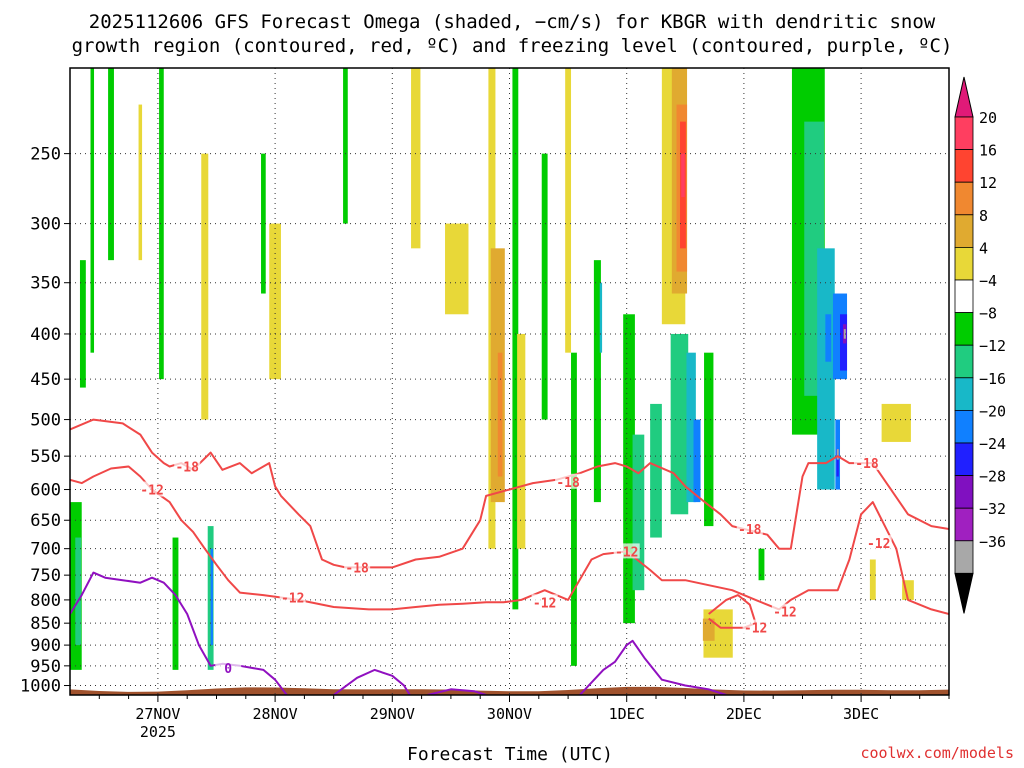 Image resolution: width=1024 pixels, height=768 pixels. I want to click on y-tick-label: 950, so click(45, 667).